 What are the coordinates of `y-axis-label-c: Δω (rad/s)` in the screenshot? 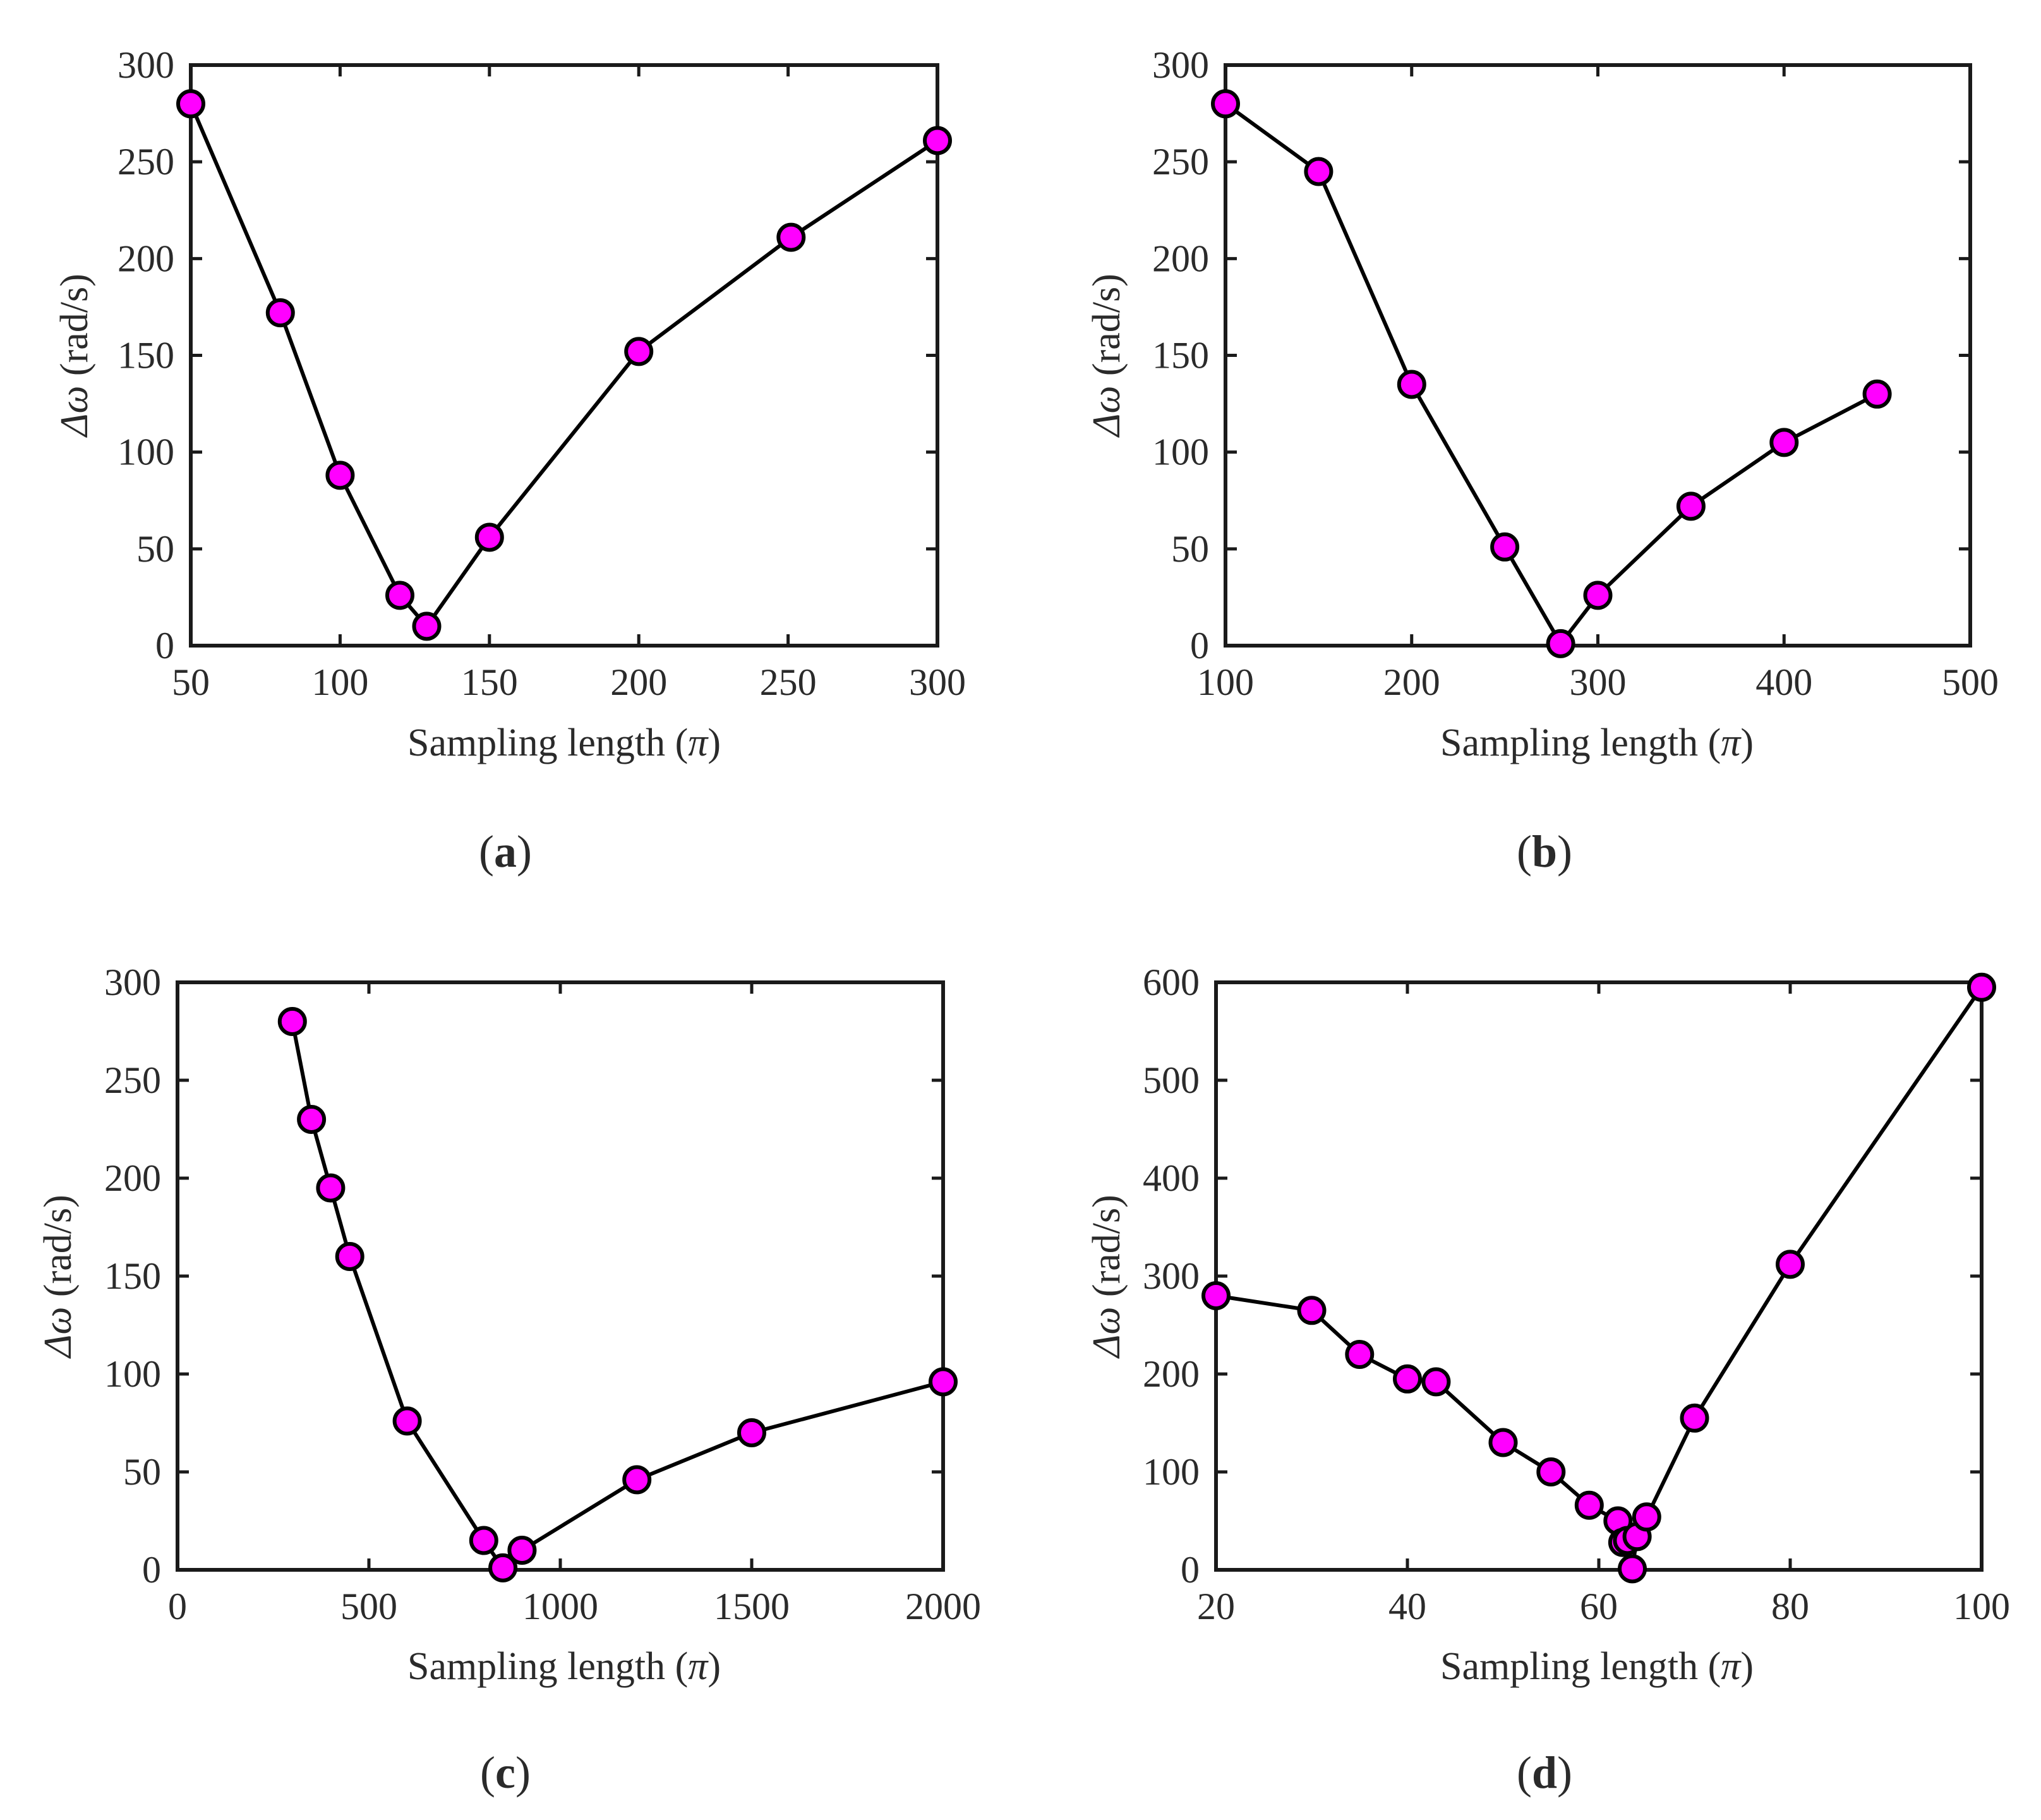 It's located at (58, 1277).